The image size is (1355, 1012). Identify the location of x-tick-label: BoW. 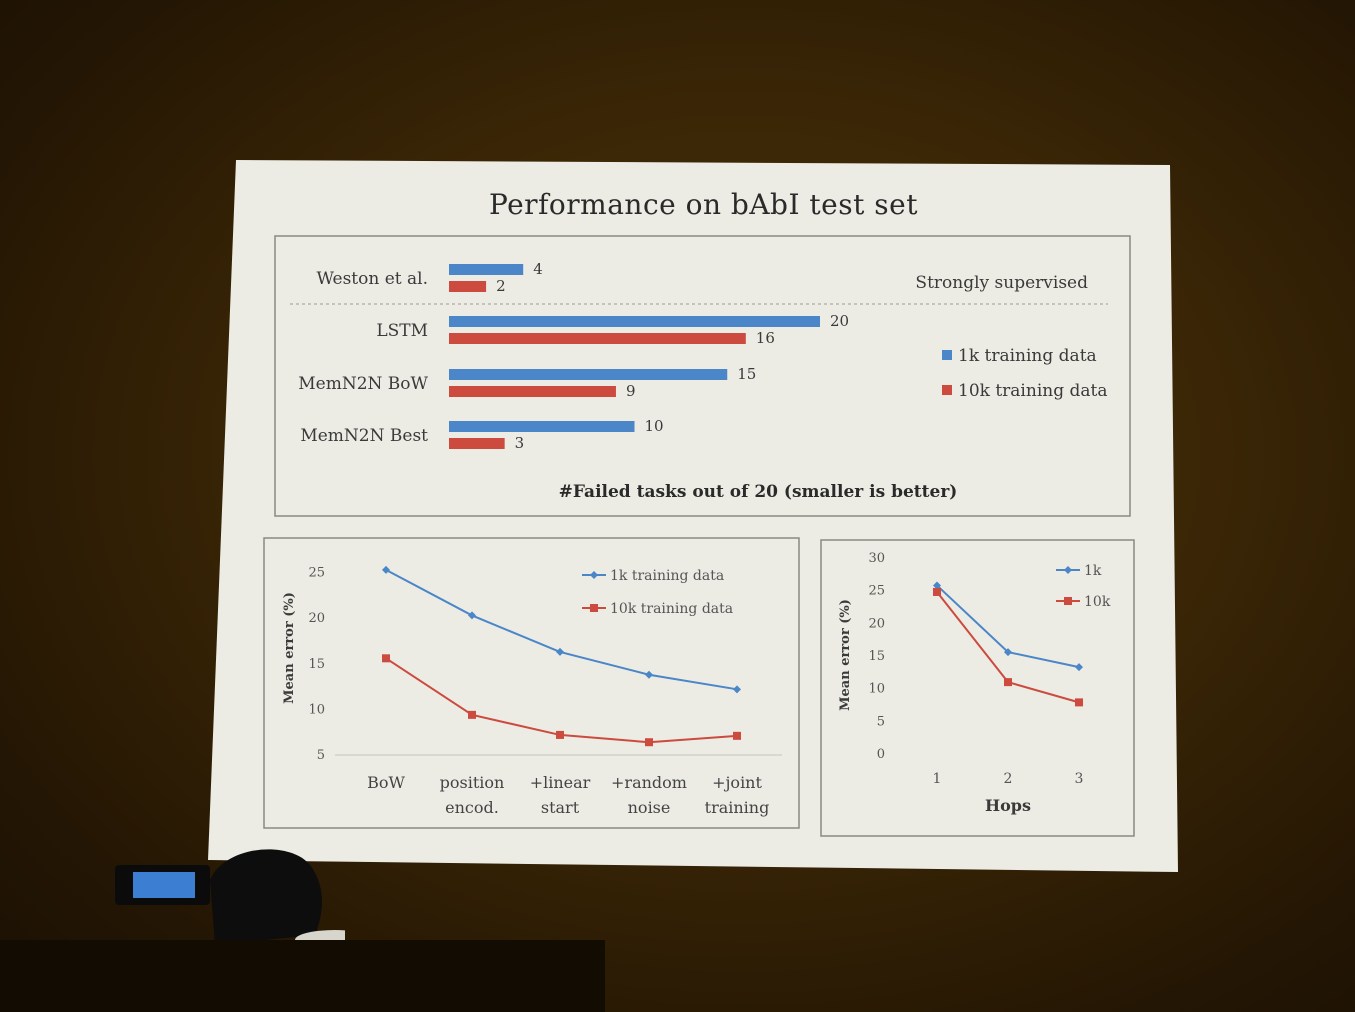
(386, 782).